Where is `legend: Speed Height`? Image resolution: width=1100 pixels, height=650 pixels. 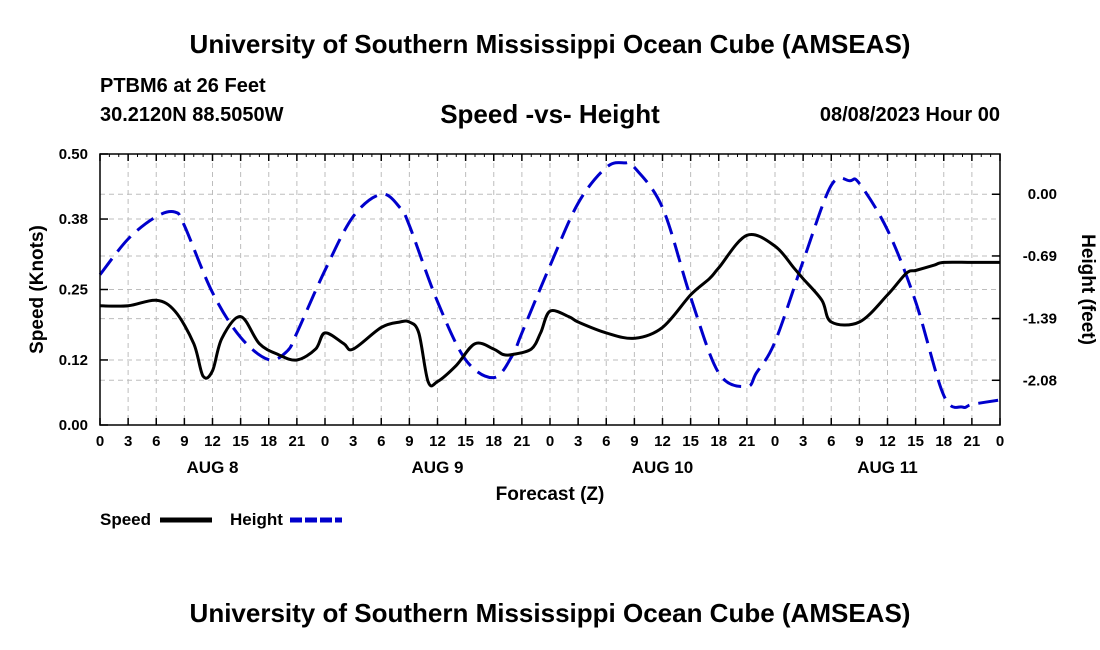 legend: Speed Height is located at coordinates (221, 519).